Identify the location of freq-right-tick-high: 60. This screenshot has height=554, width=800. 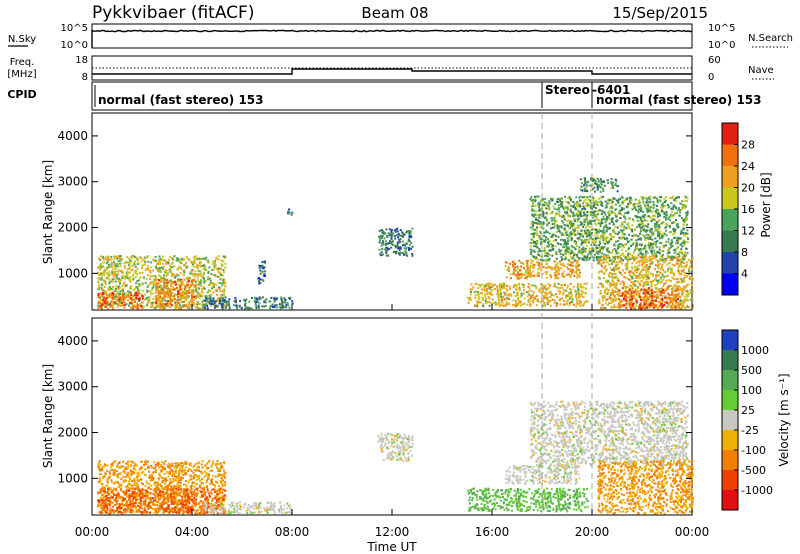
(714, 60).